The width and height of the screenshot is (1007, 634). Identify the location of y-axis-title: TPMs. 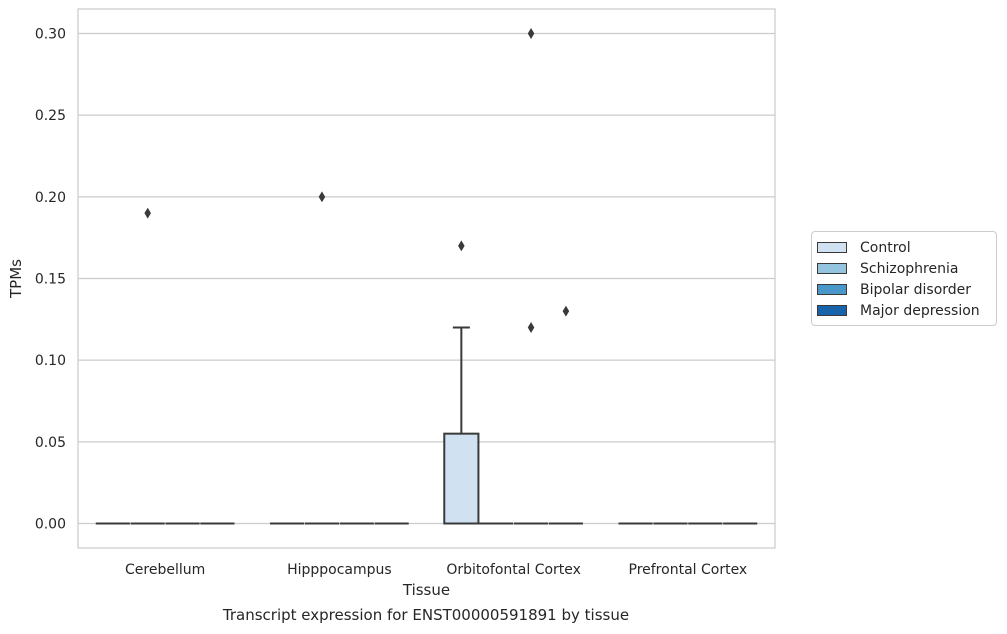
(16, 279).